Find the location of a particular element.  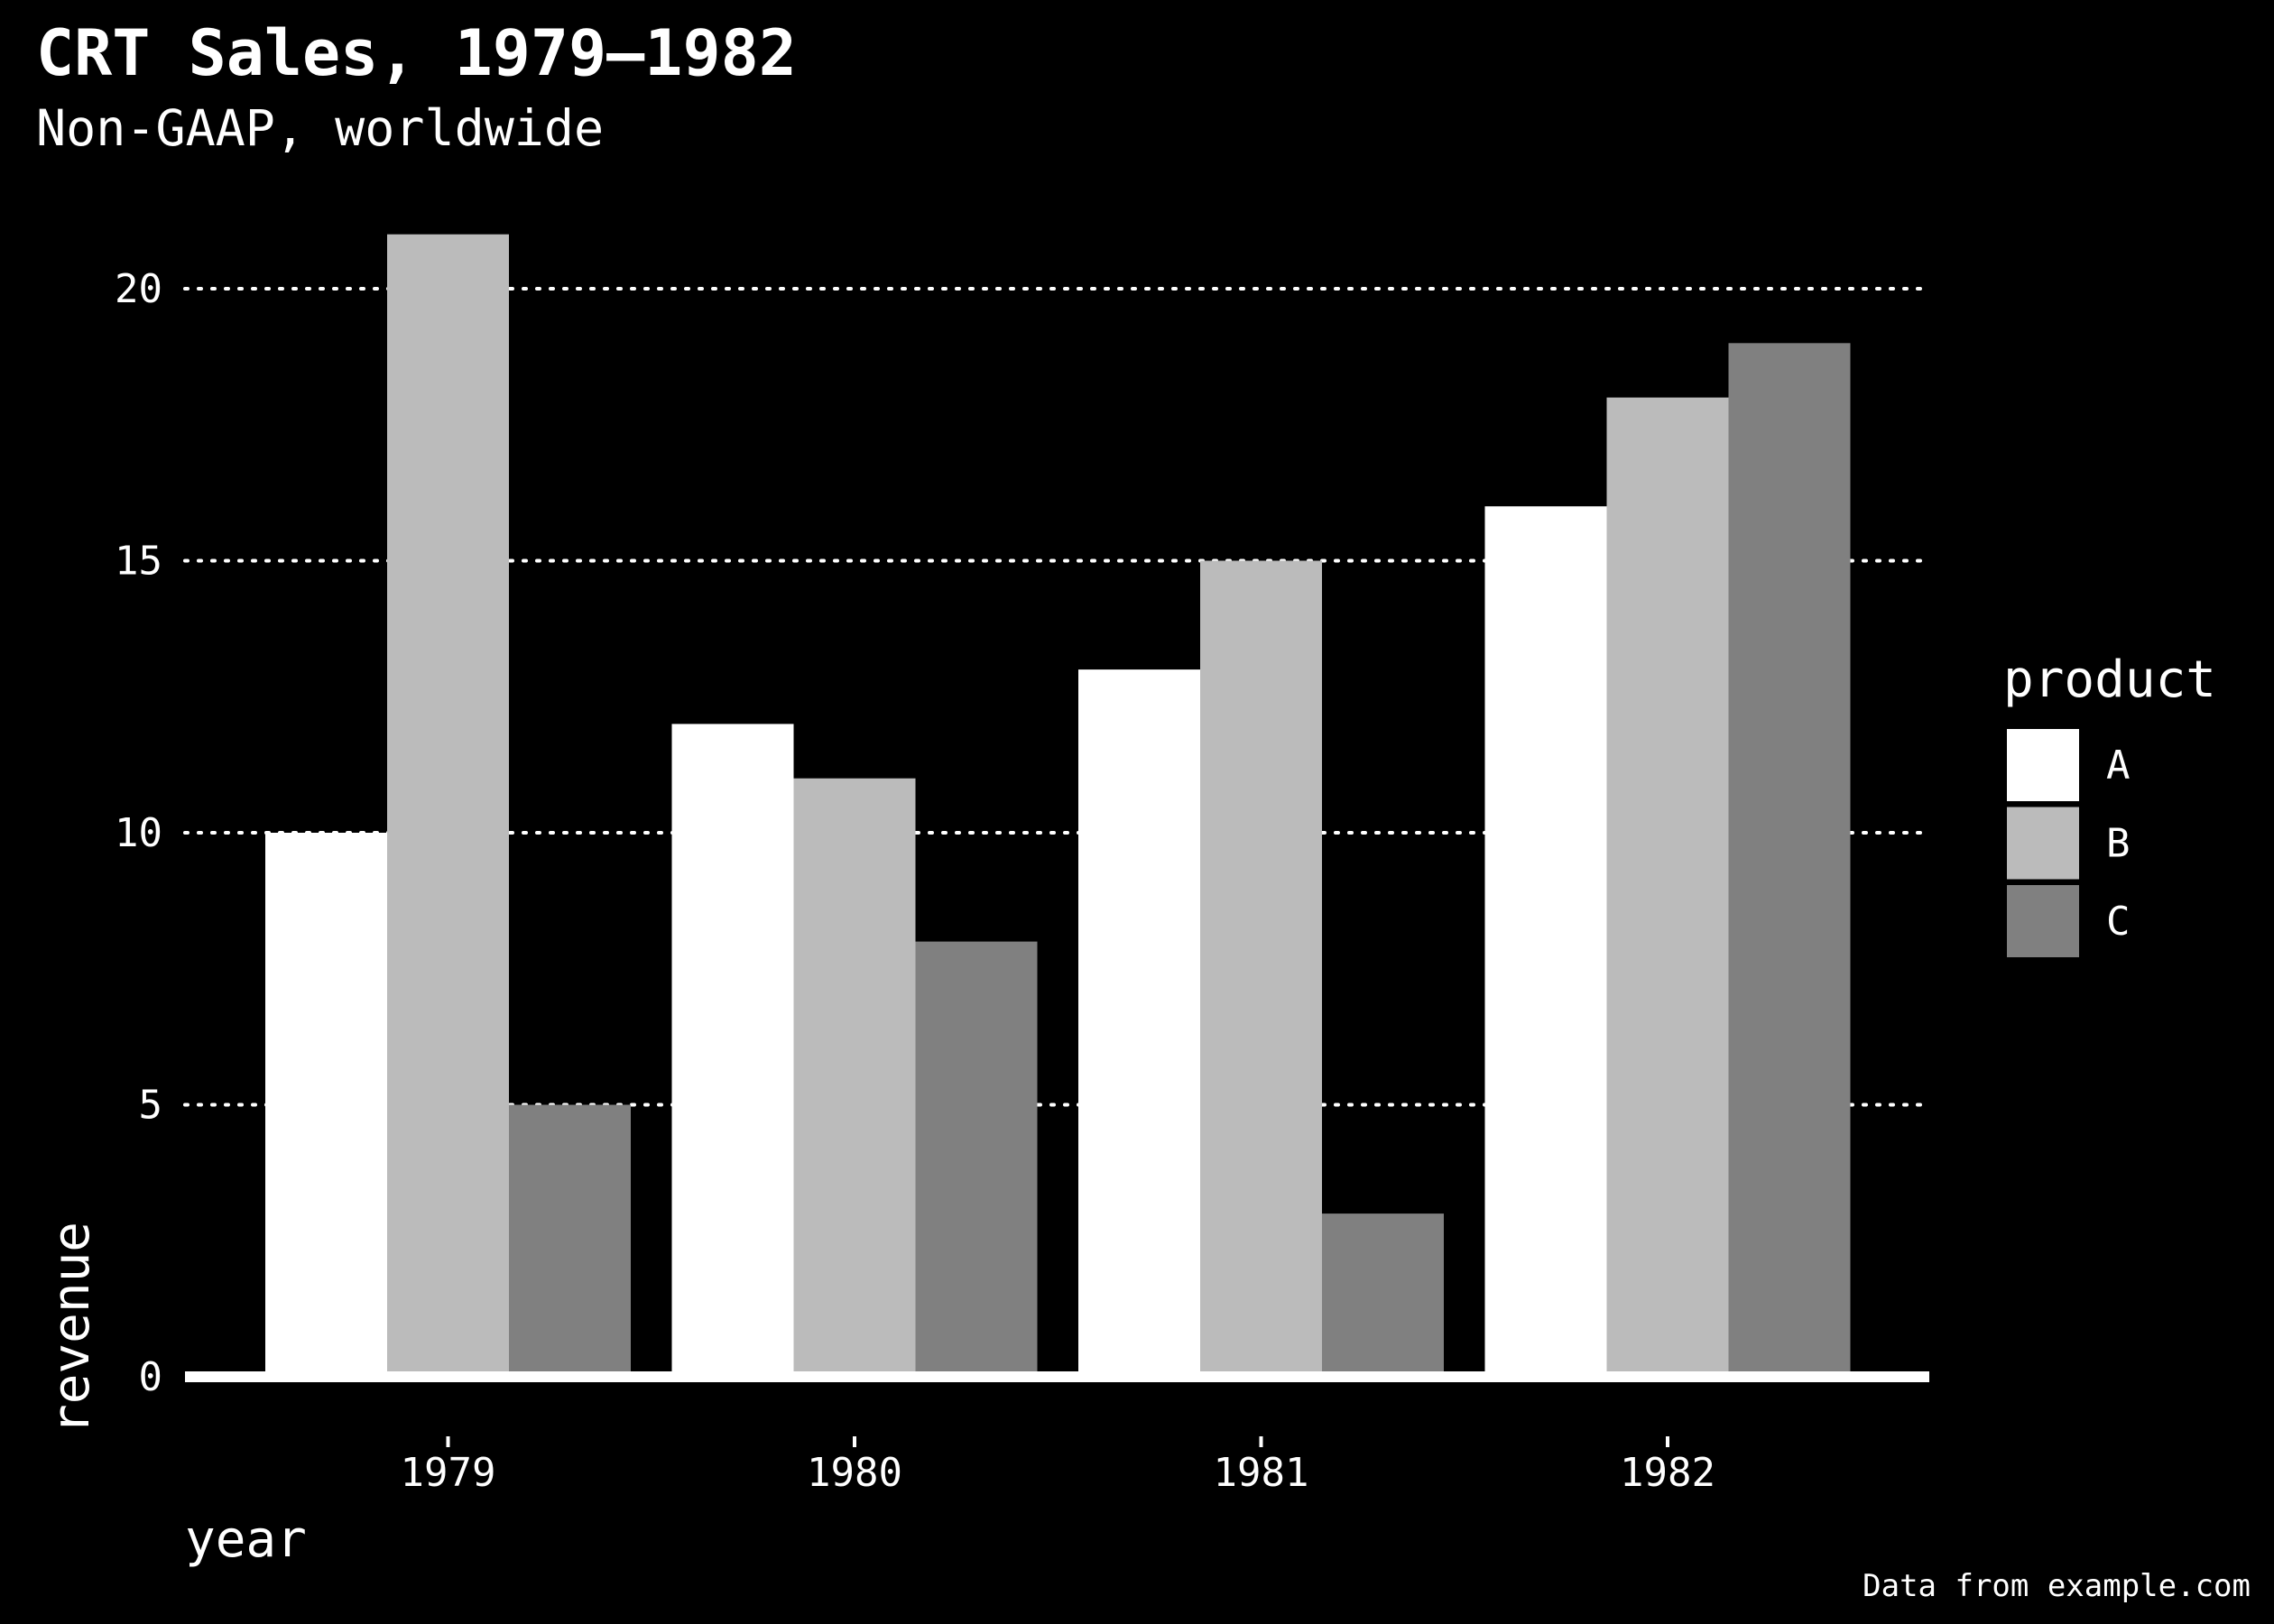

legend-label-A: A is located at coordinates (2118, 766).